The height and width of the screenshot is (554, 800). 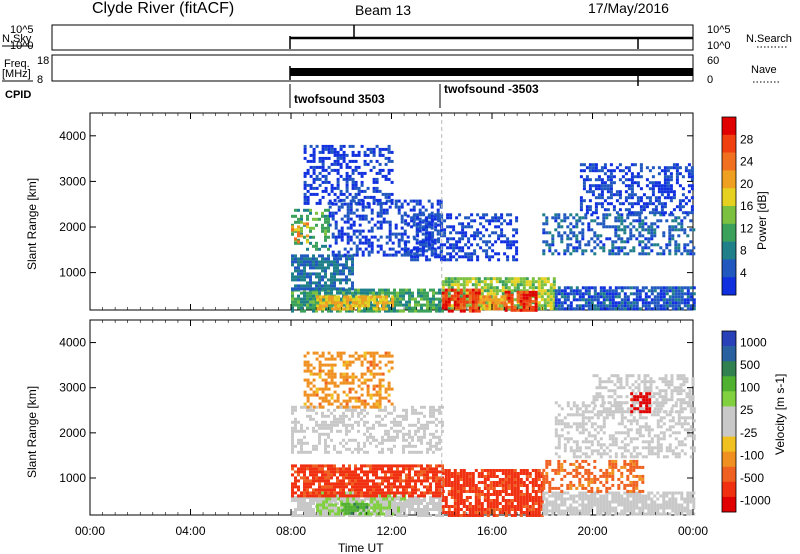 I want to click on noise-right-tick-bottom: 10^0, so click(x=719, y=46).